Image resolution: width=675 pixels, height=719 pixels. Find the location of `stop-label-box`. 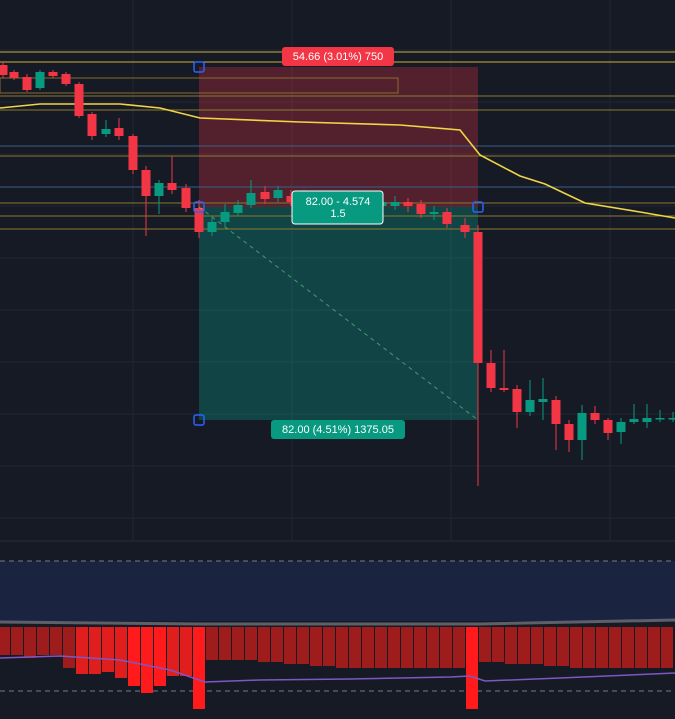

stop-label-box is located at coordinates (338, 56).